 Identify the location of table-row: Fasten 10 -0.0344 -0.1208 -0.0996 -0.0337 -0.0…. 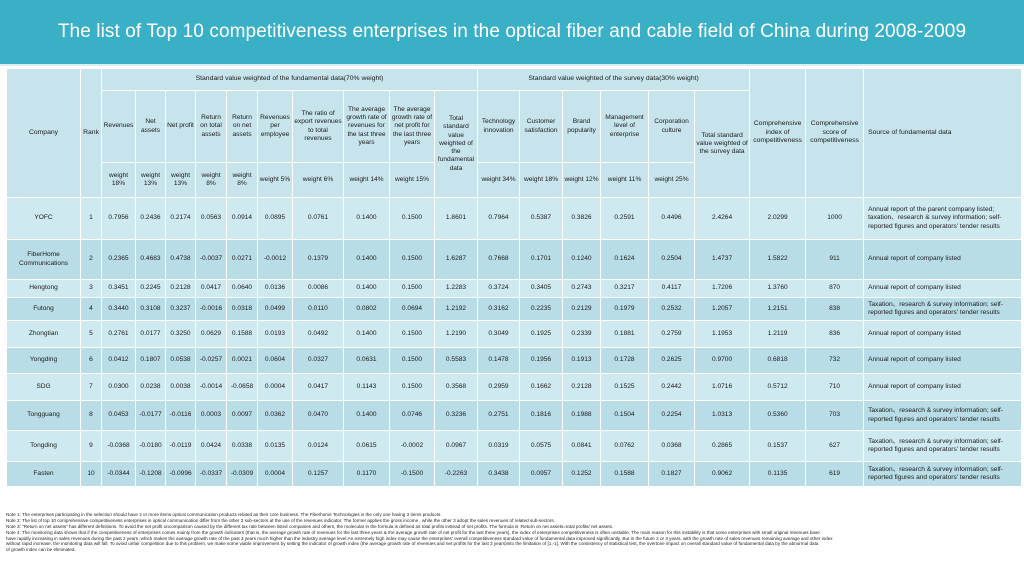
(514, 474).